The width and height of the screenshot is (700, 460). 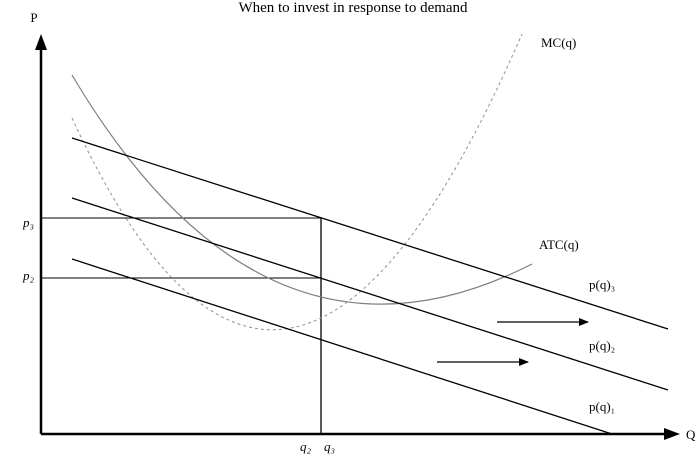 What do you see at coordinates (329, 446) in the screenshot?
I see `quantity-label-q3: q₃` at bounding box center [329, 446].